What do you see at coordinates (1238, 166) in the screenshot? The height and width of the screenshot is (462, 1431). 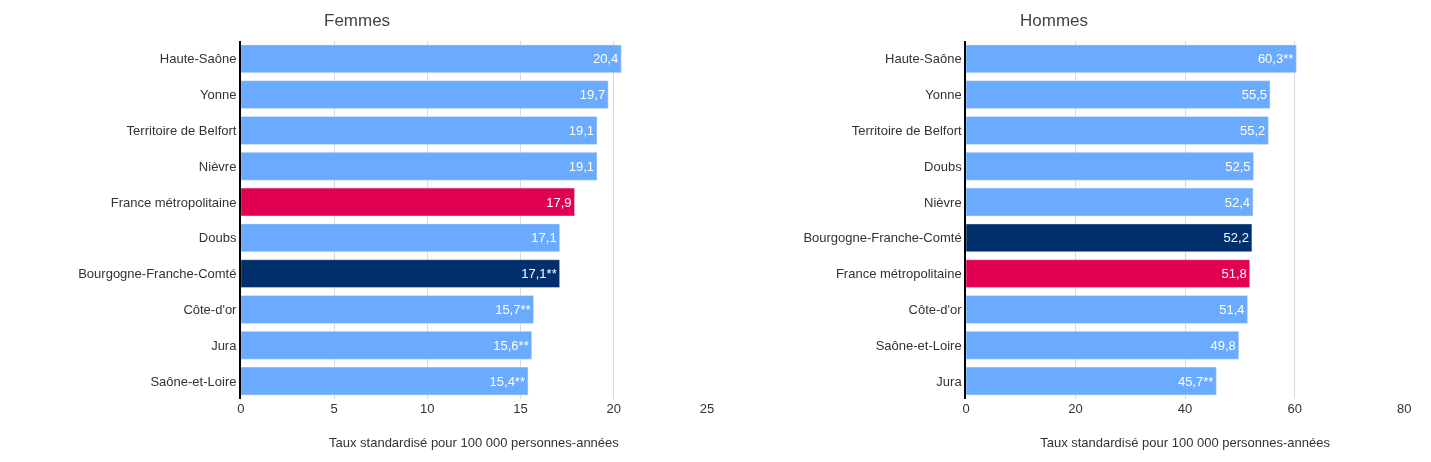 I see `data-label: 52,5` at bounding box center [1238, 166].